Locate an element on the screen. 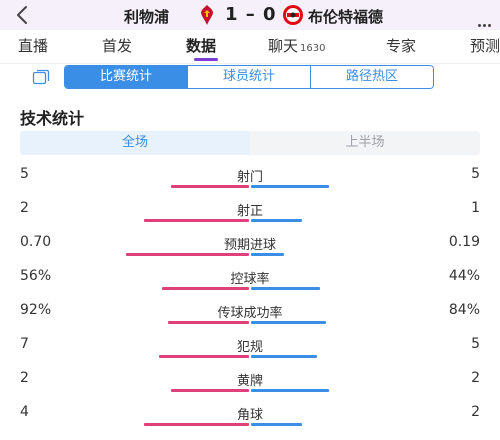 This screenshot has width=500, height=440. home-stat-value: 4 is located at coordinates (24, 412).